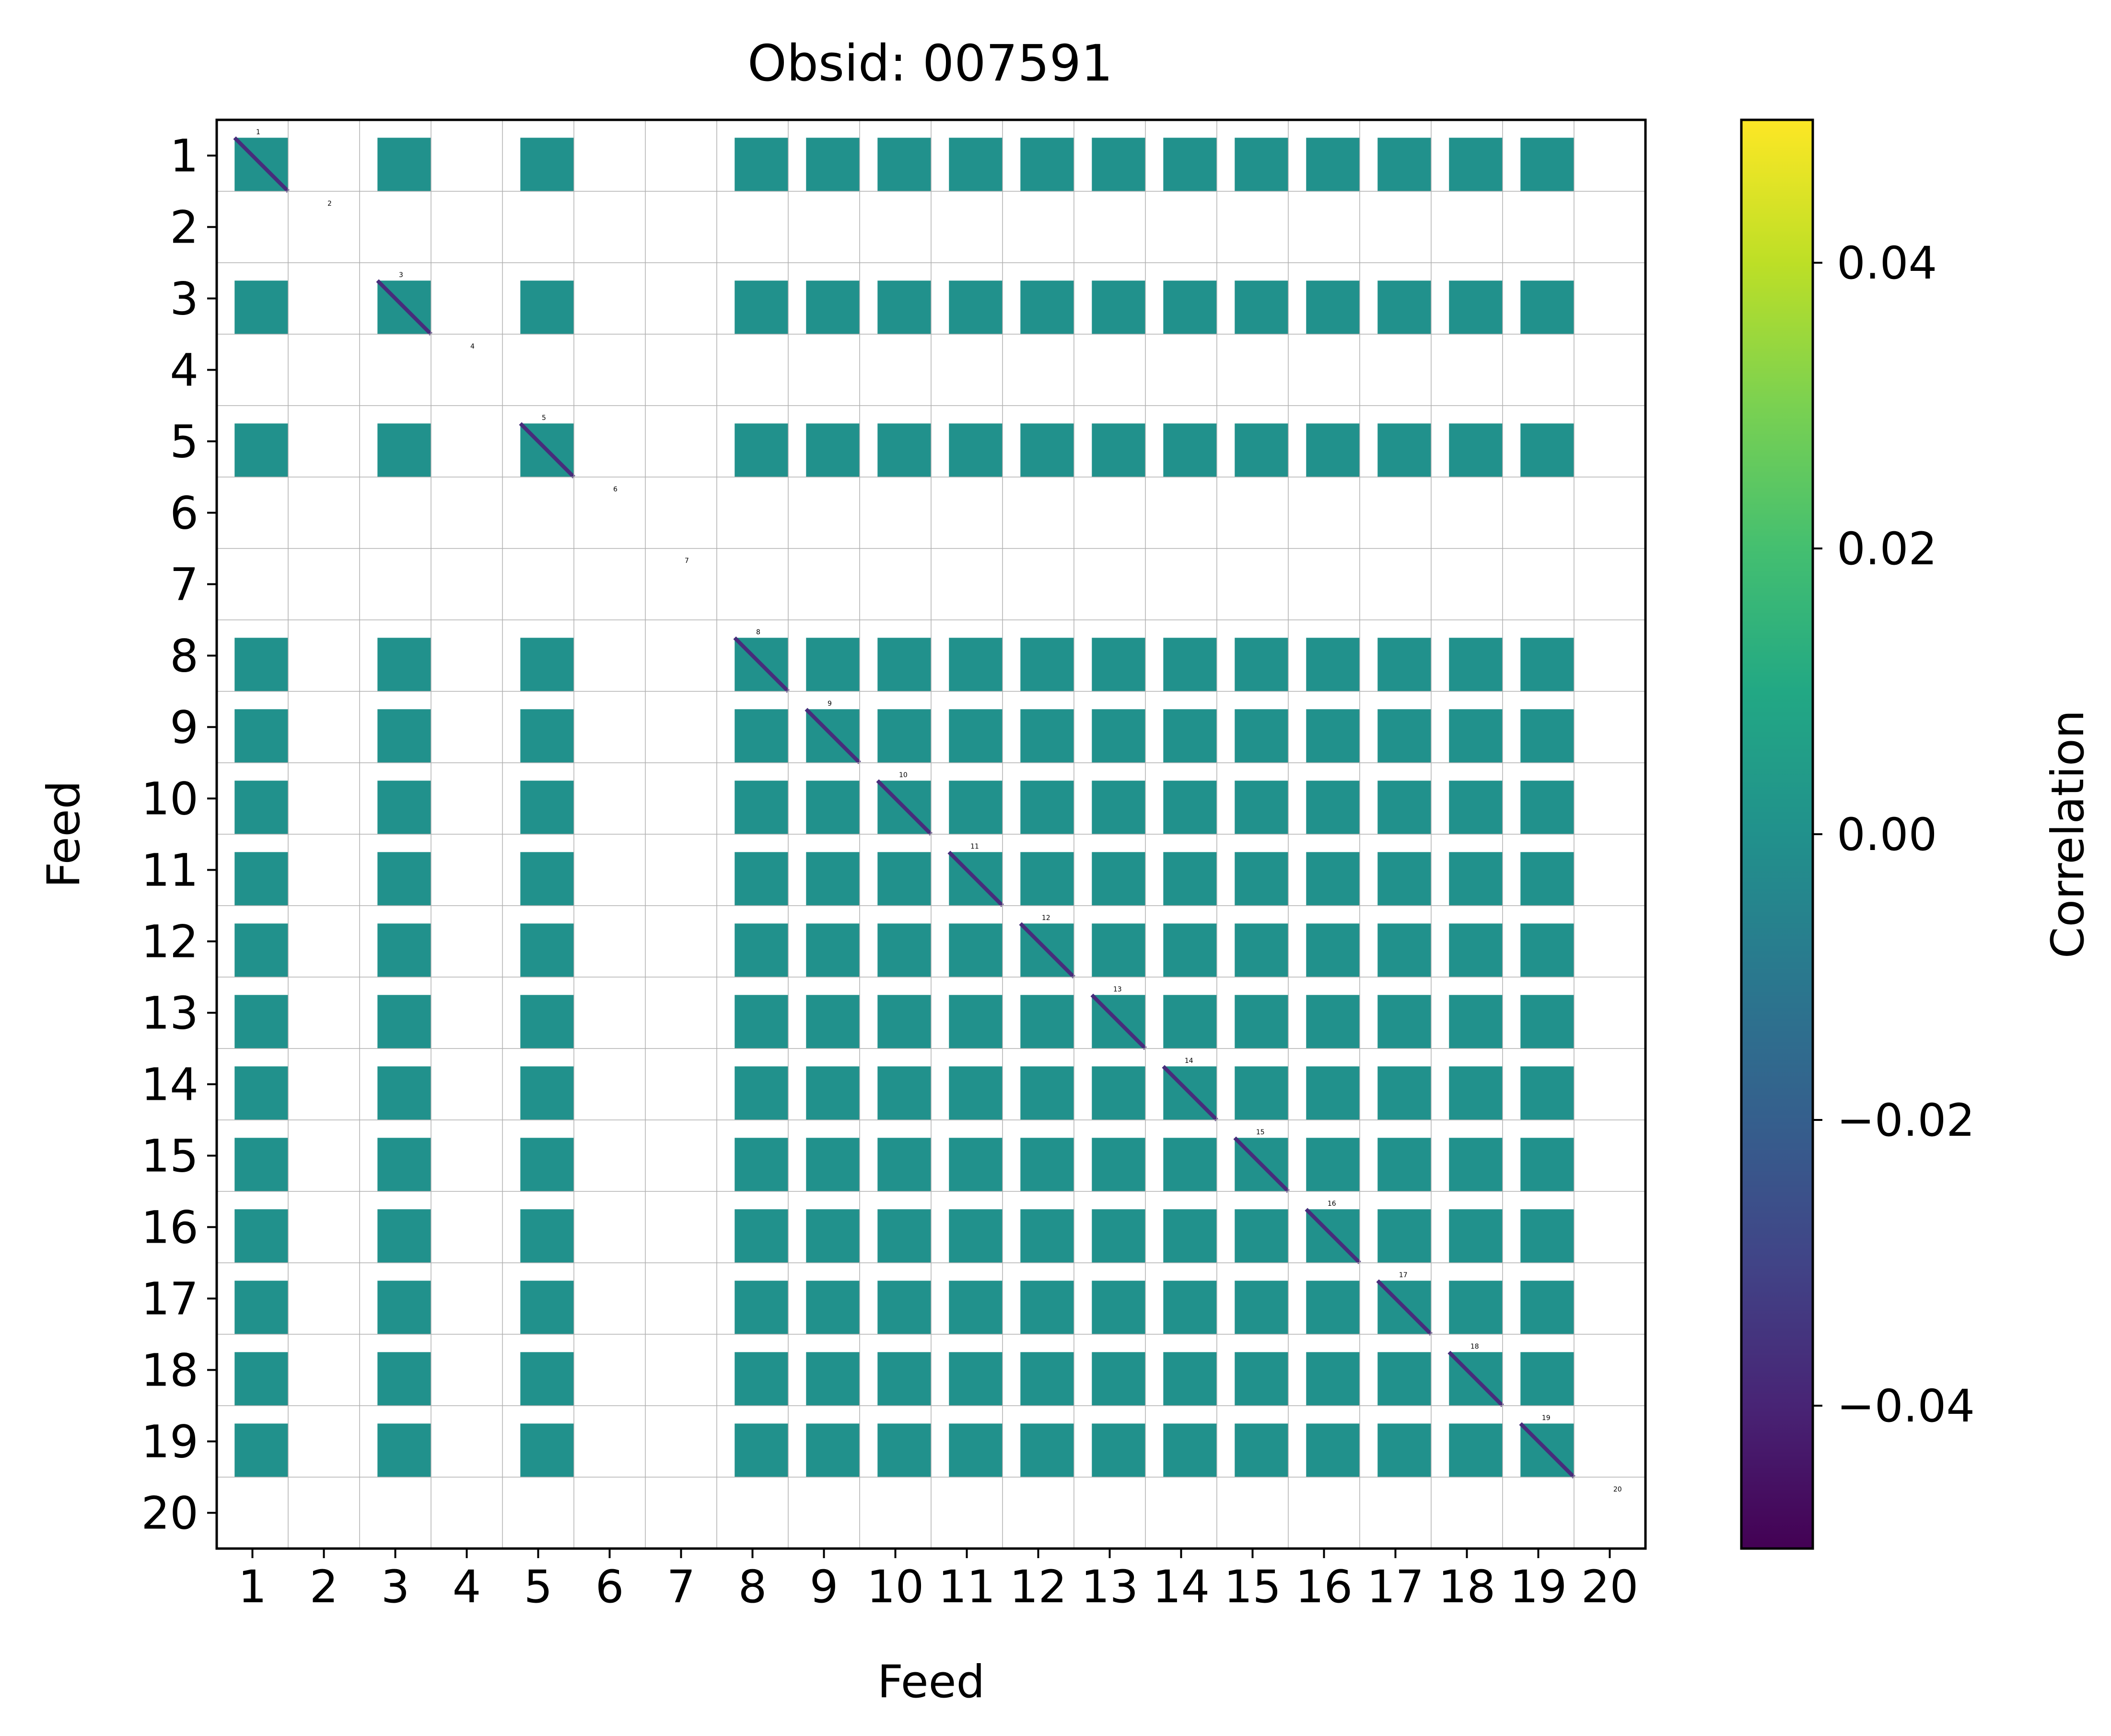 This screenshot has width=2111, height=1736. I want to click on y-tick-label: 17, so click(169, 1299).